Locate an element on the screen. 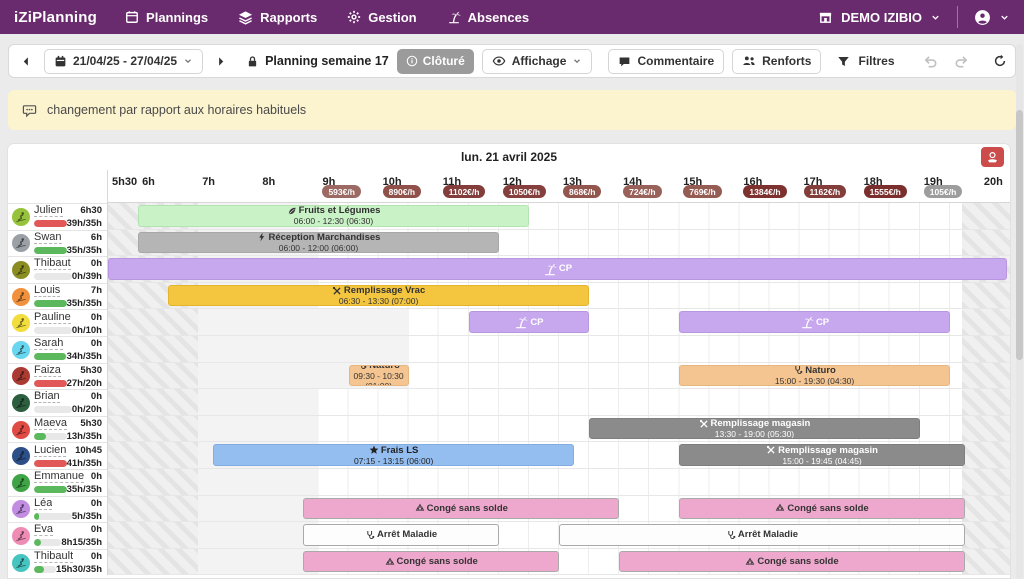 This screenshot has width=1024, height=579. hide-costs-button is located at coordinates (992, 157).